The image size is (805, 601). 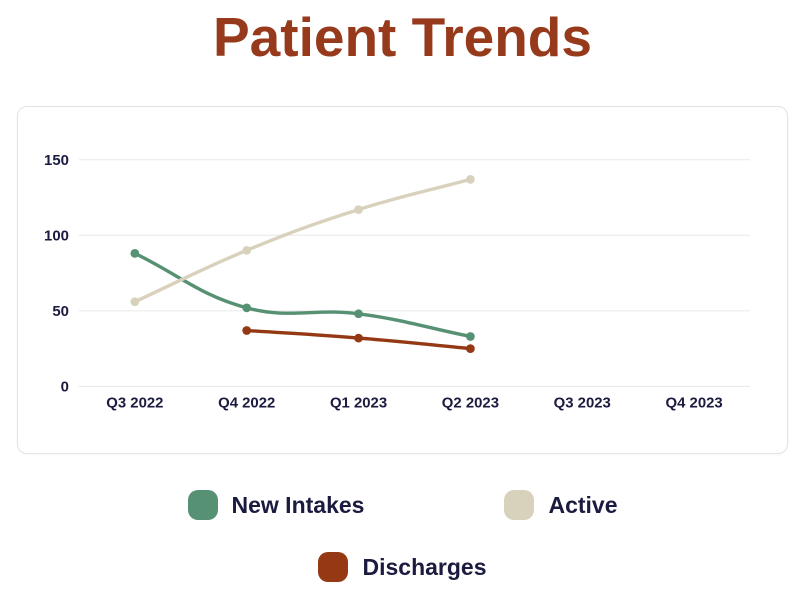 What do you see at coordinates (582, 403) in the screenshot?
I see `x-axis-tick-label: Q3 2023` at bounding box center [582, 403].